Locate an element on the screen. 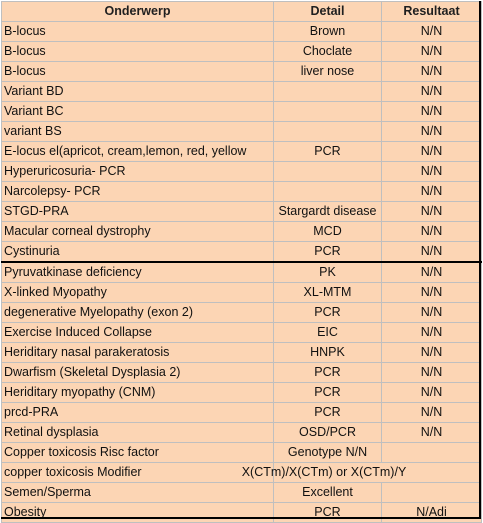 Image resolution: width=483 pixels, height=523 pixels. table-row: variant BS N/N is located at coordinates (241, 131).